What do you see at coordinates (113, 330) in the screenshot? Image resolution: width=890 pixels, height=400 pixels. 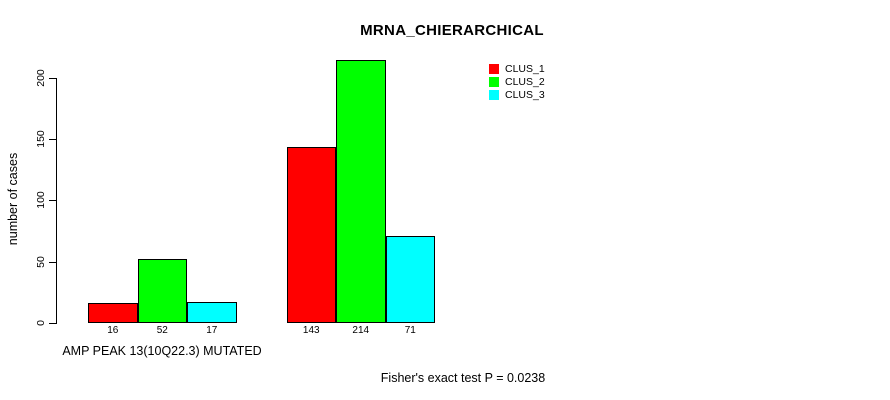 I see `bar-value-label: 16` at bounding box center [113, 330].